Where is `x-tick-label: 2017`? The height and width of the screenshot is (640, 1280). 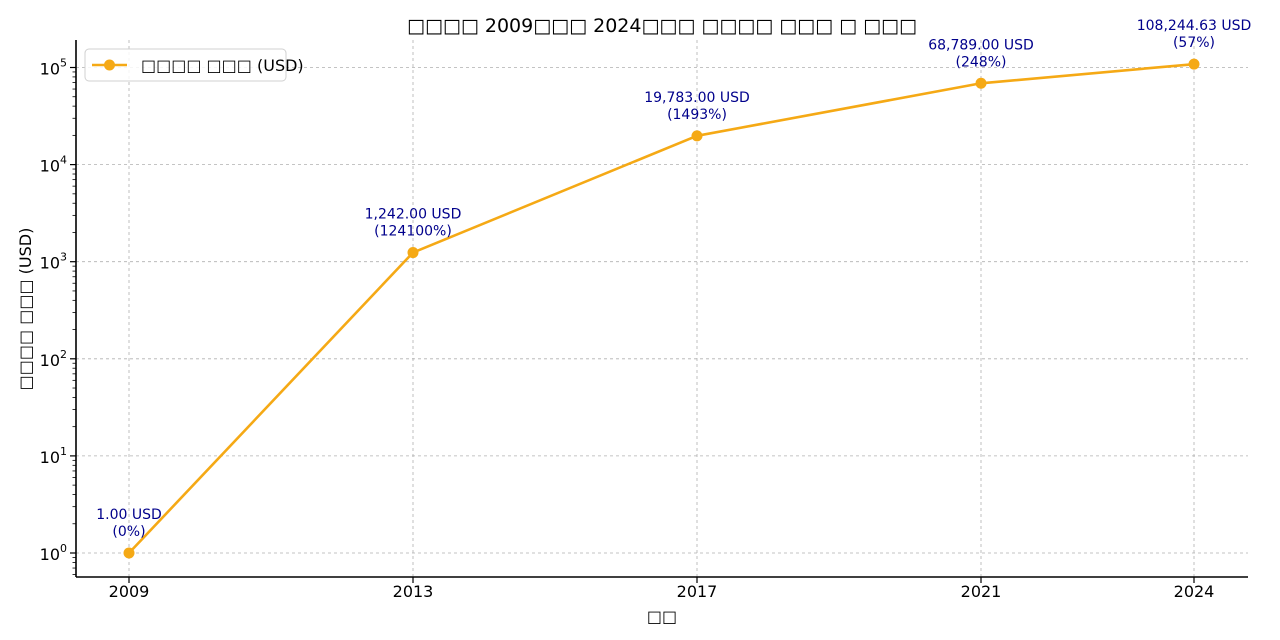
x-tick-label: 2017 is located at coordinates (697, 591).